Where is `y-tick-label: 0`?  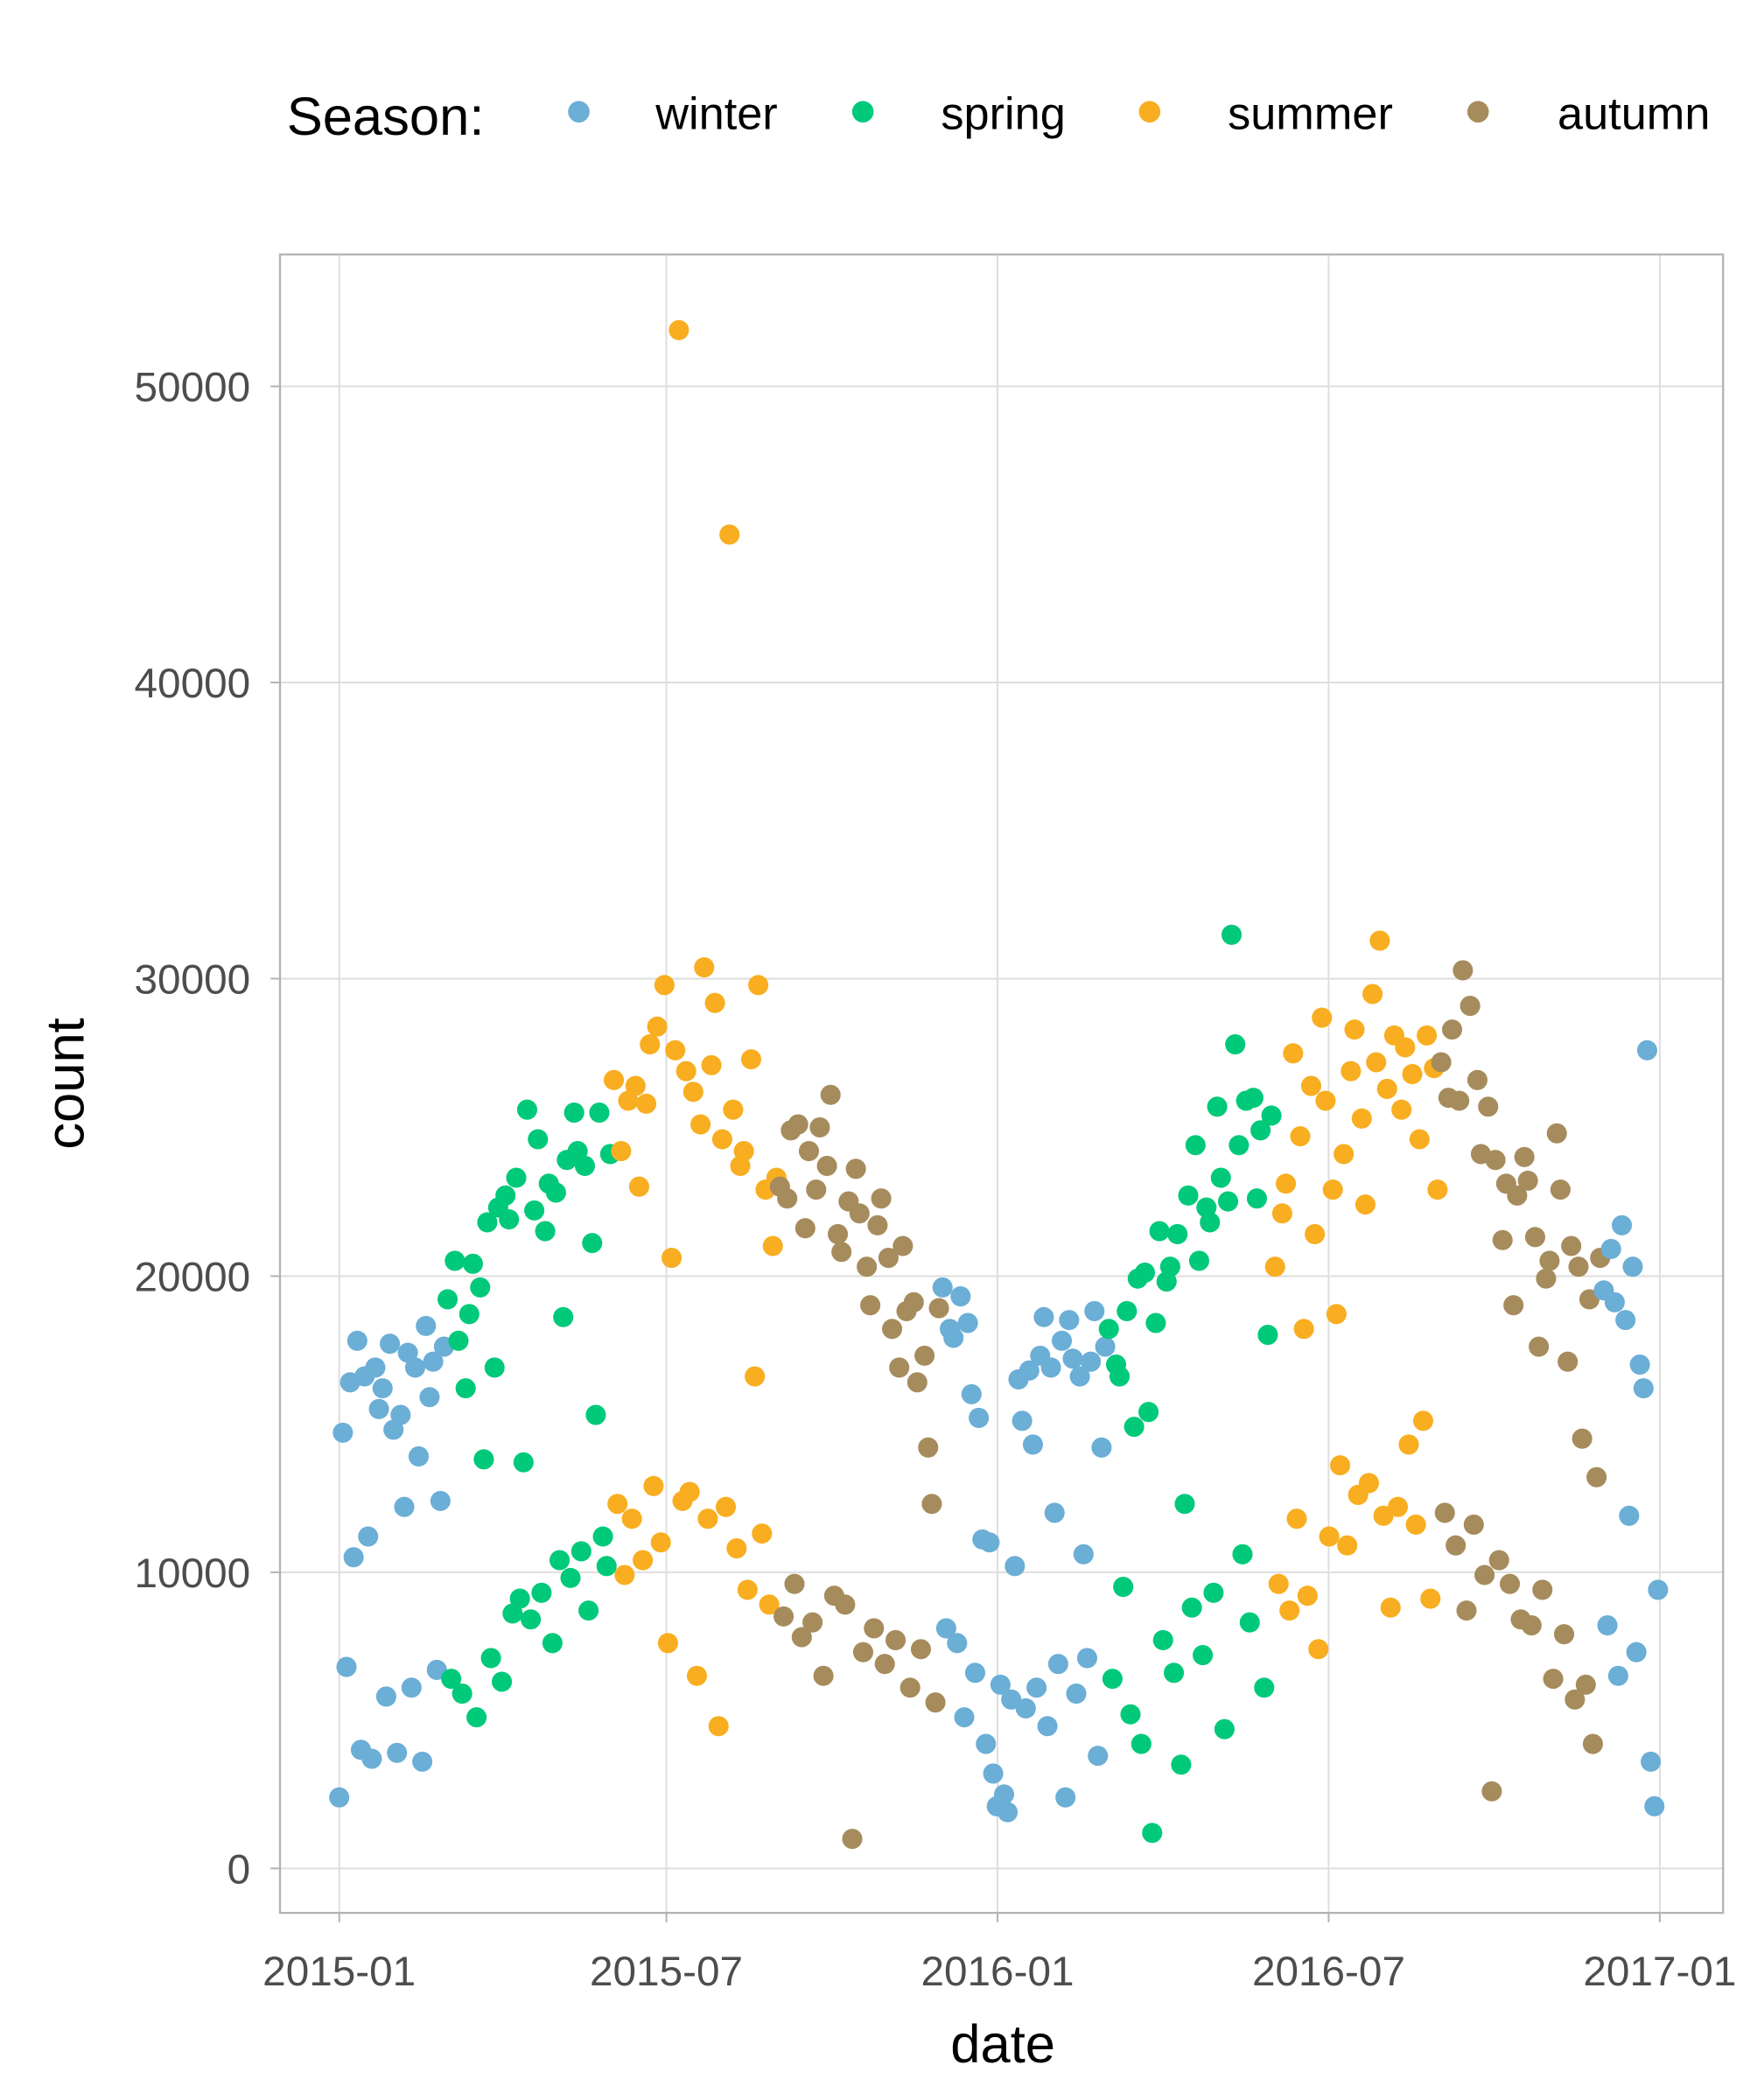
y-tick-label: 0 is located at coordinates (239, 1869).